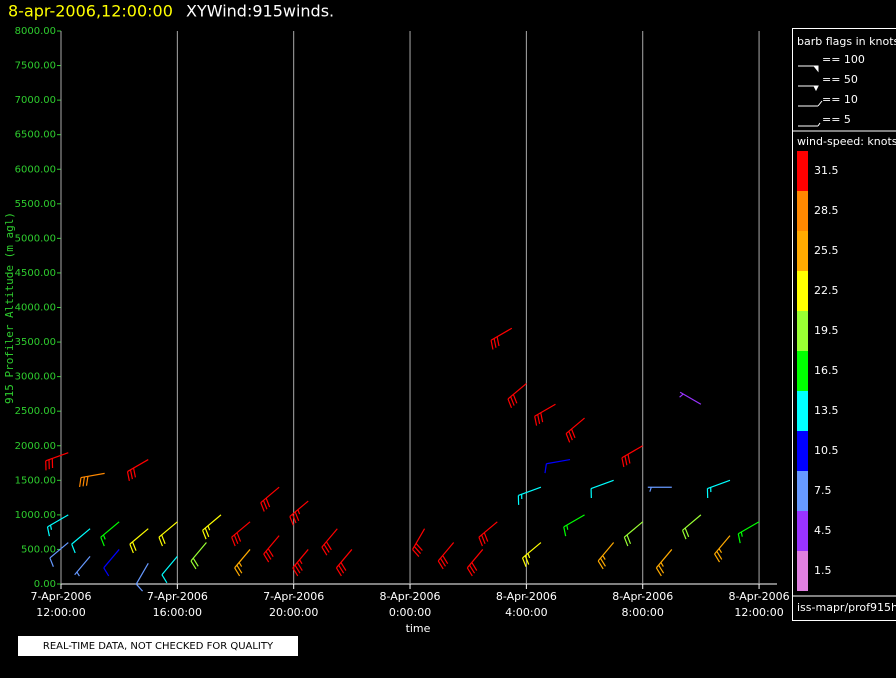 The image size is (896, 678). Describe the element at coordinates (35, 308) in the screenshot. I see `y-tick-label: 4000.00` at that location.